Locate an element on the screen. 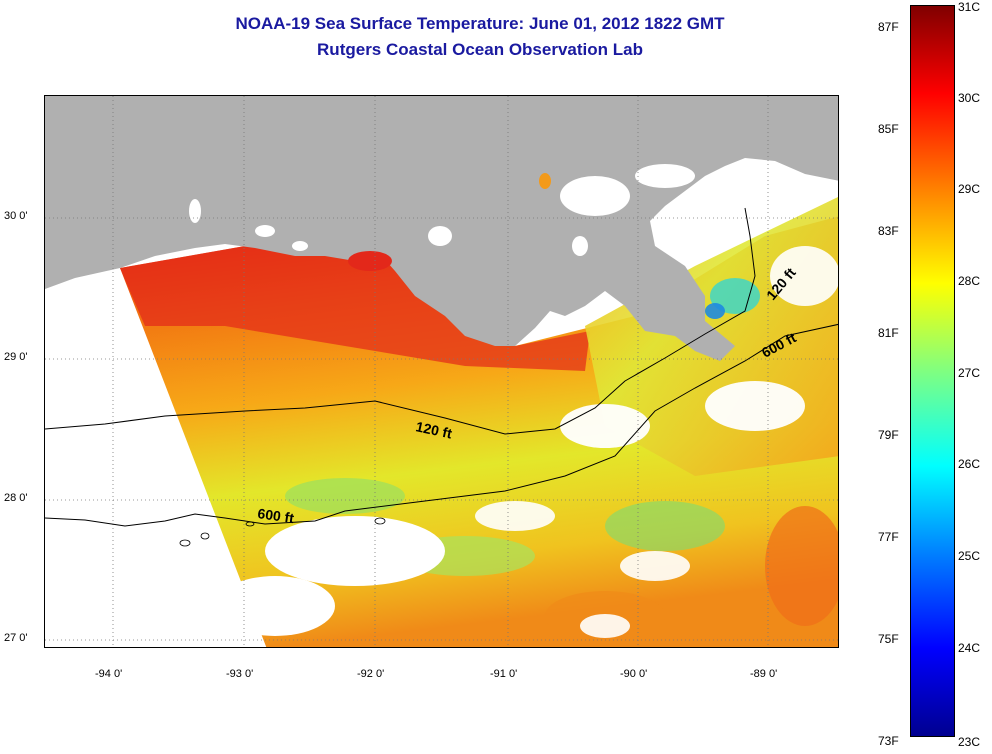 Image resolution: width=992 pixels, height=754 pixels. lat-label: 30 0' is located at coordinates (16, 216).